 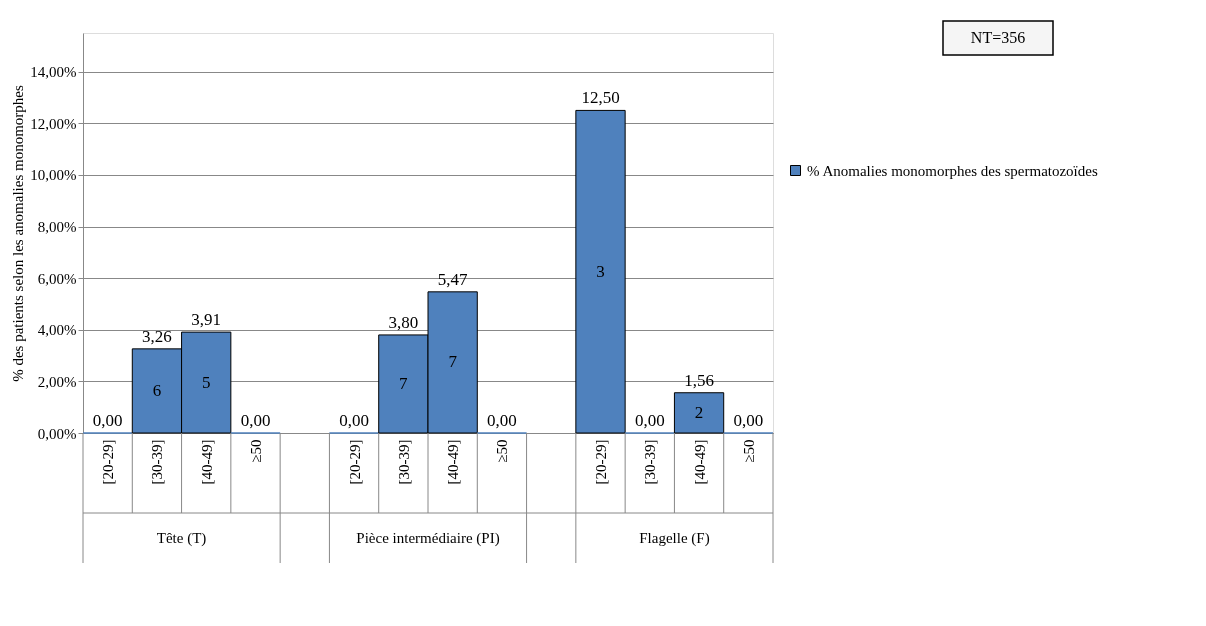 I want to click on text: NT=356, so click(x=998, y=37).